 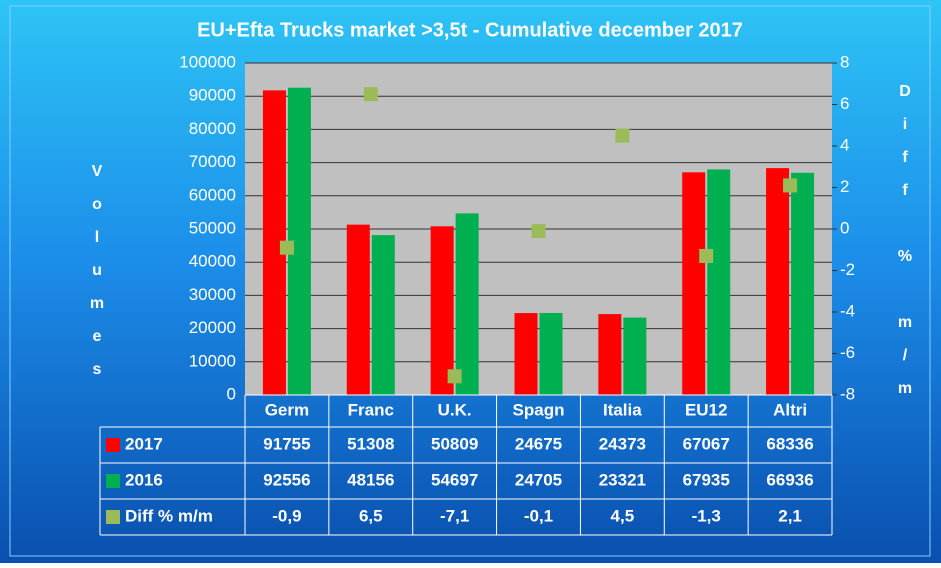 I want to click on table-cell: -7,1, so click(x=454, y=515).